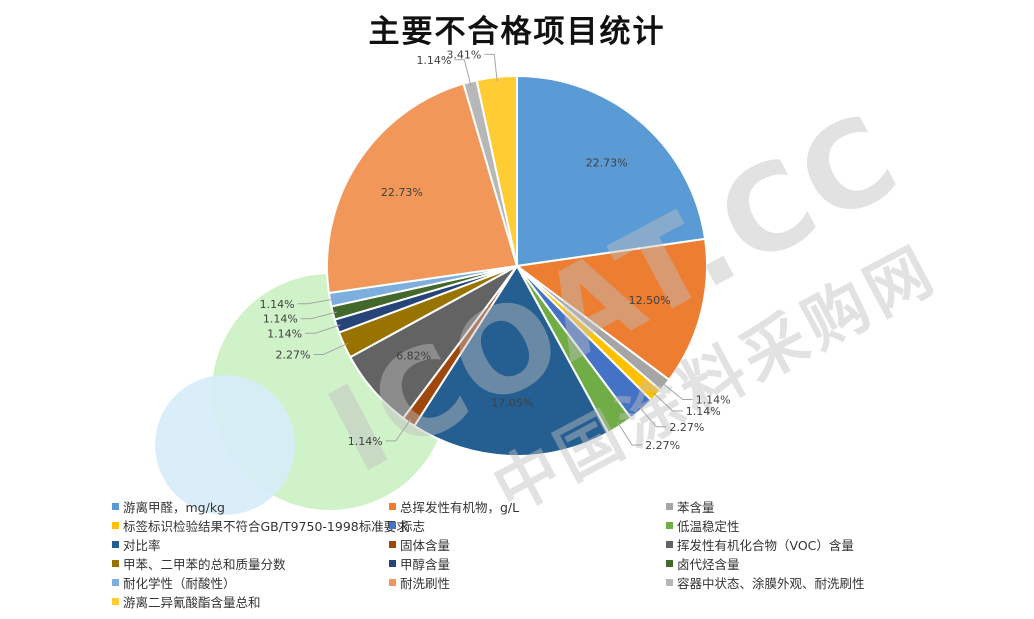 This screenshot has height=619, width=1034. I want to click on legend-label: 挥发性有机化合物（VOC）含量, so click(765, 545).